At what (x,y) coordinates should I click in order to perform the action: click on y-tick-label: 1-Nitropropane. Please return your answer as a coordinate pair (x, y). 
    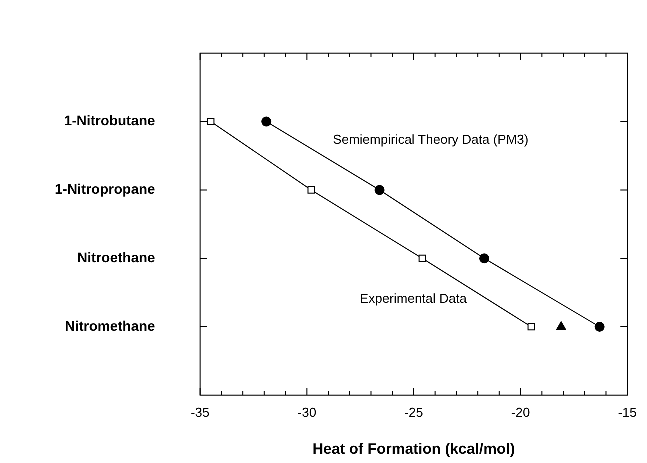
    Looking at the image, I should click on (105, 189).